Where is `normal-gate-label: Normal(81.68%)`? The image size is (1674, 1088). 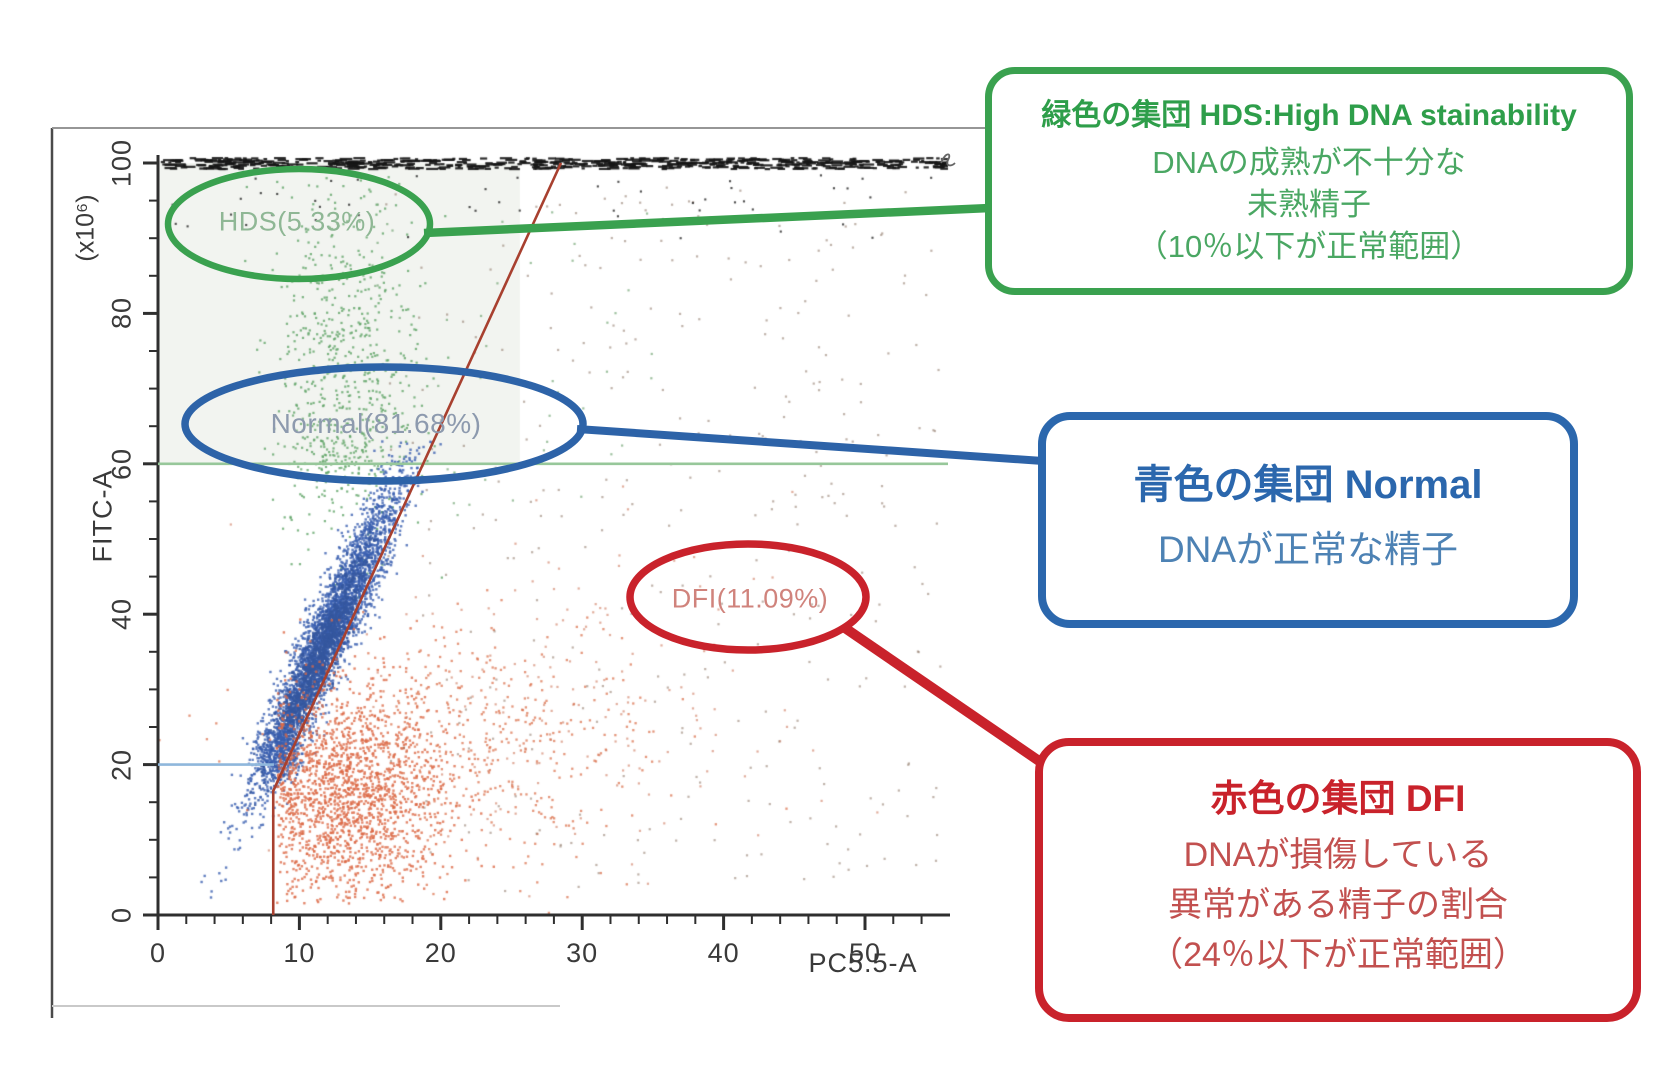 normal-gate-label: Normal(81.68%) is located at coordinates (376, 423).